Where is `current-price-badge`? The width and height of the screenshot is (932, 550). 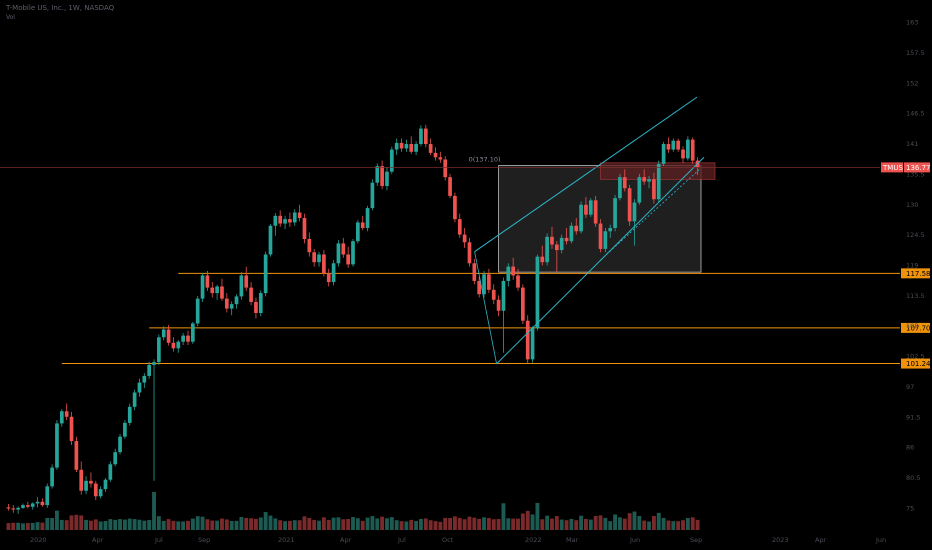
current-price-badge is located at coordinates (917, 167).